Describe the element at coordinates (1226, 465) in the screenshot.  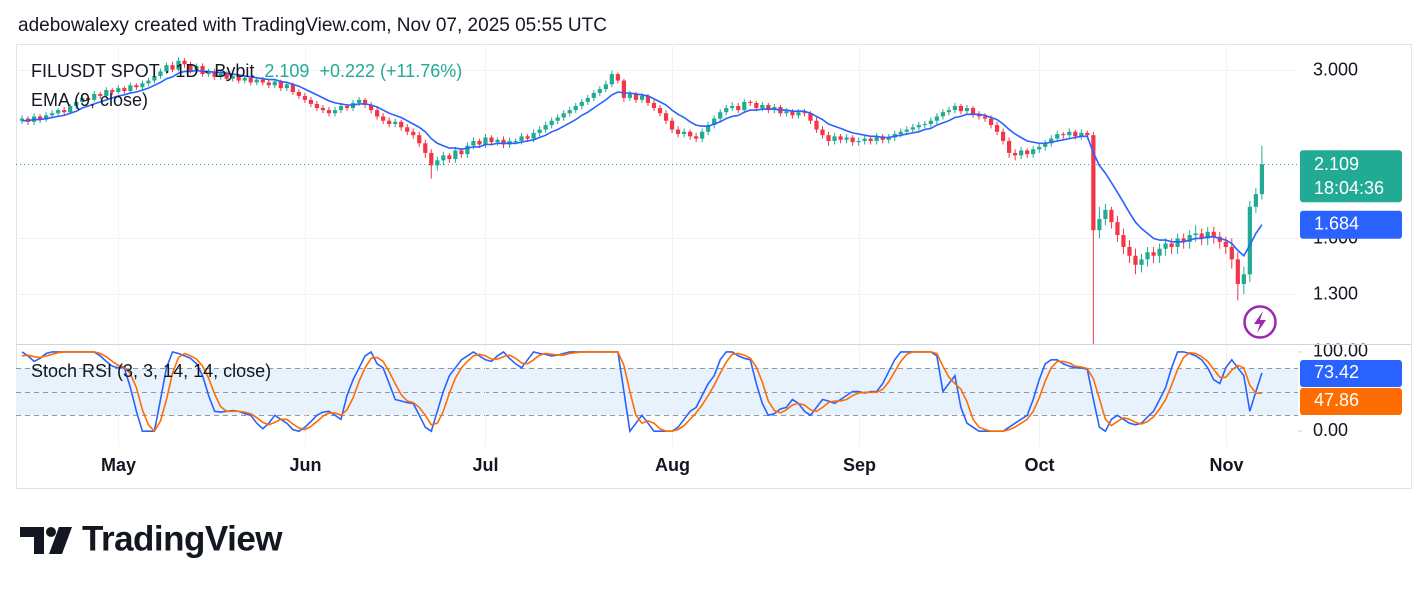
I see `x-tick-label: Nov` at that location.